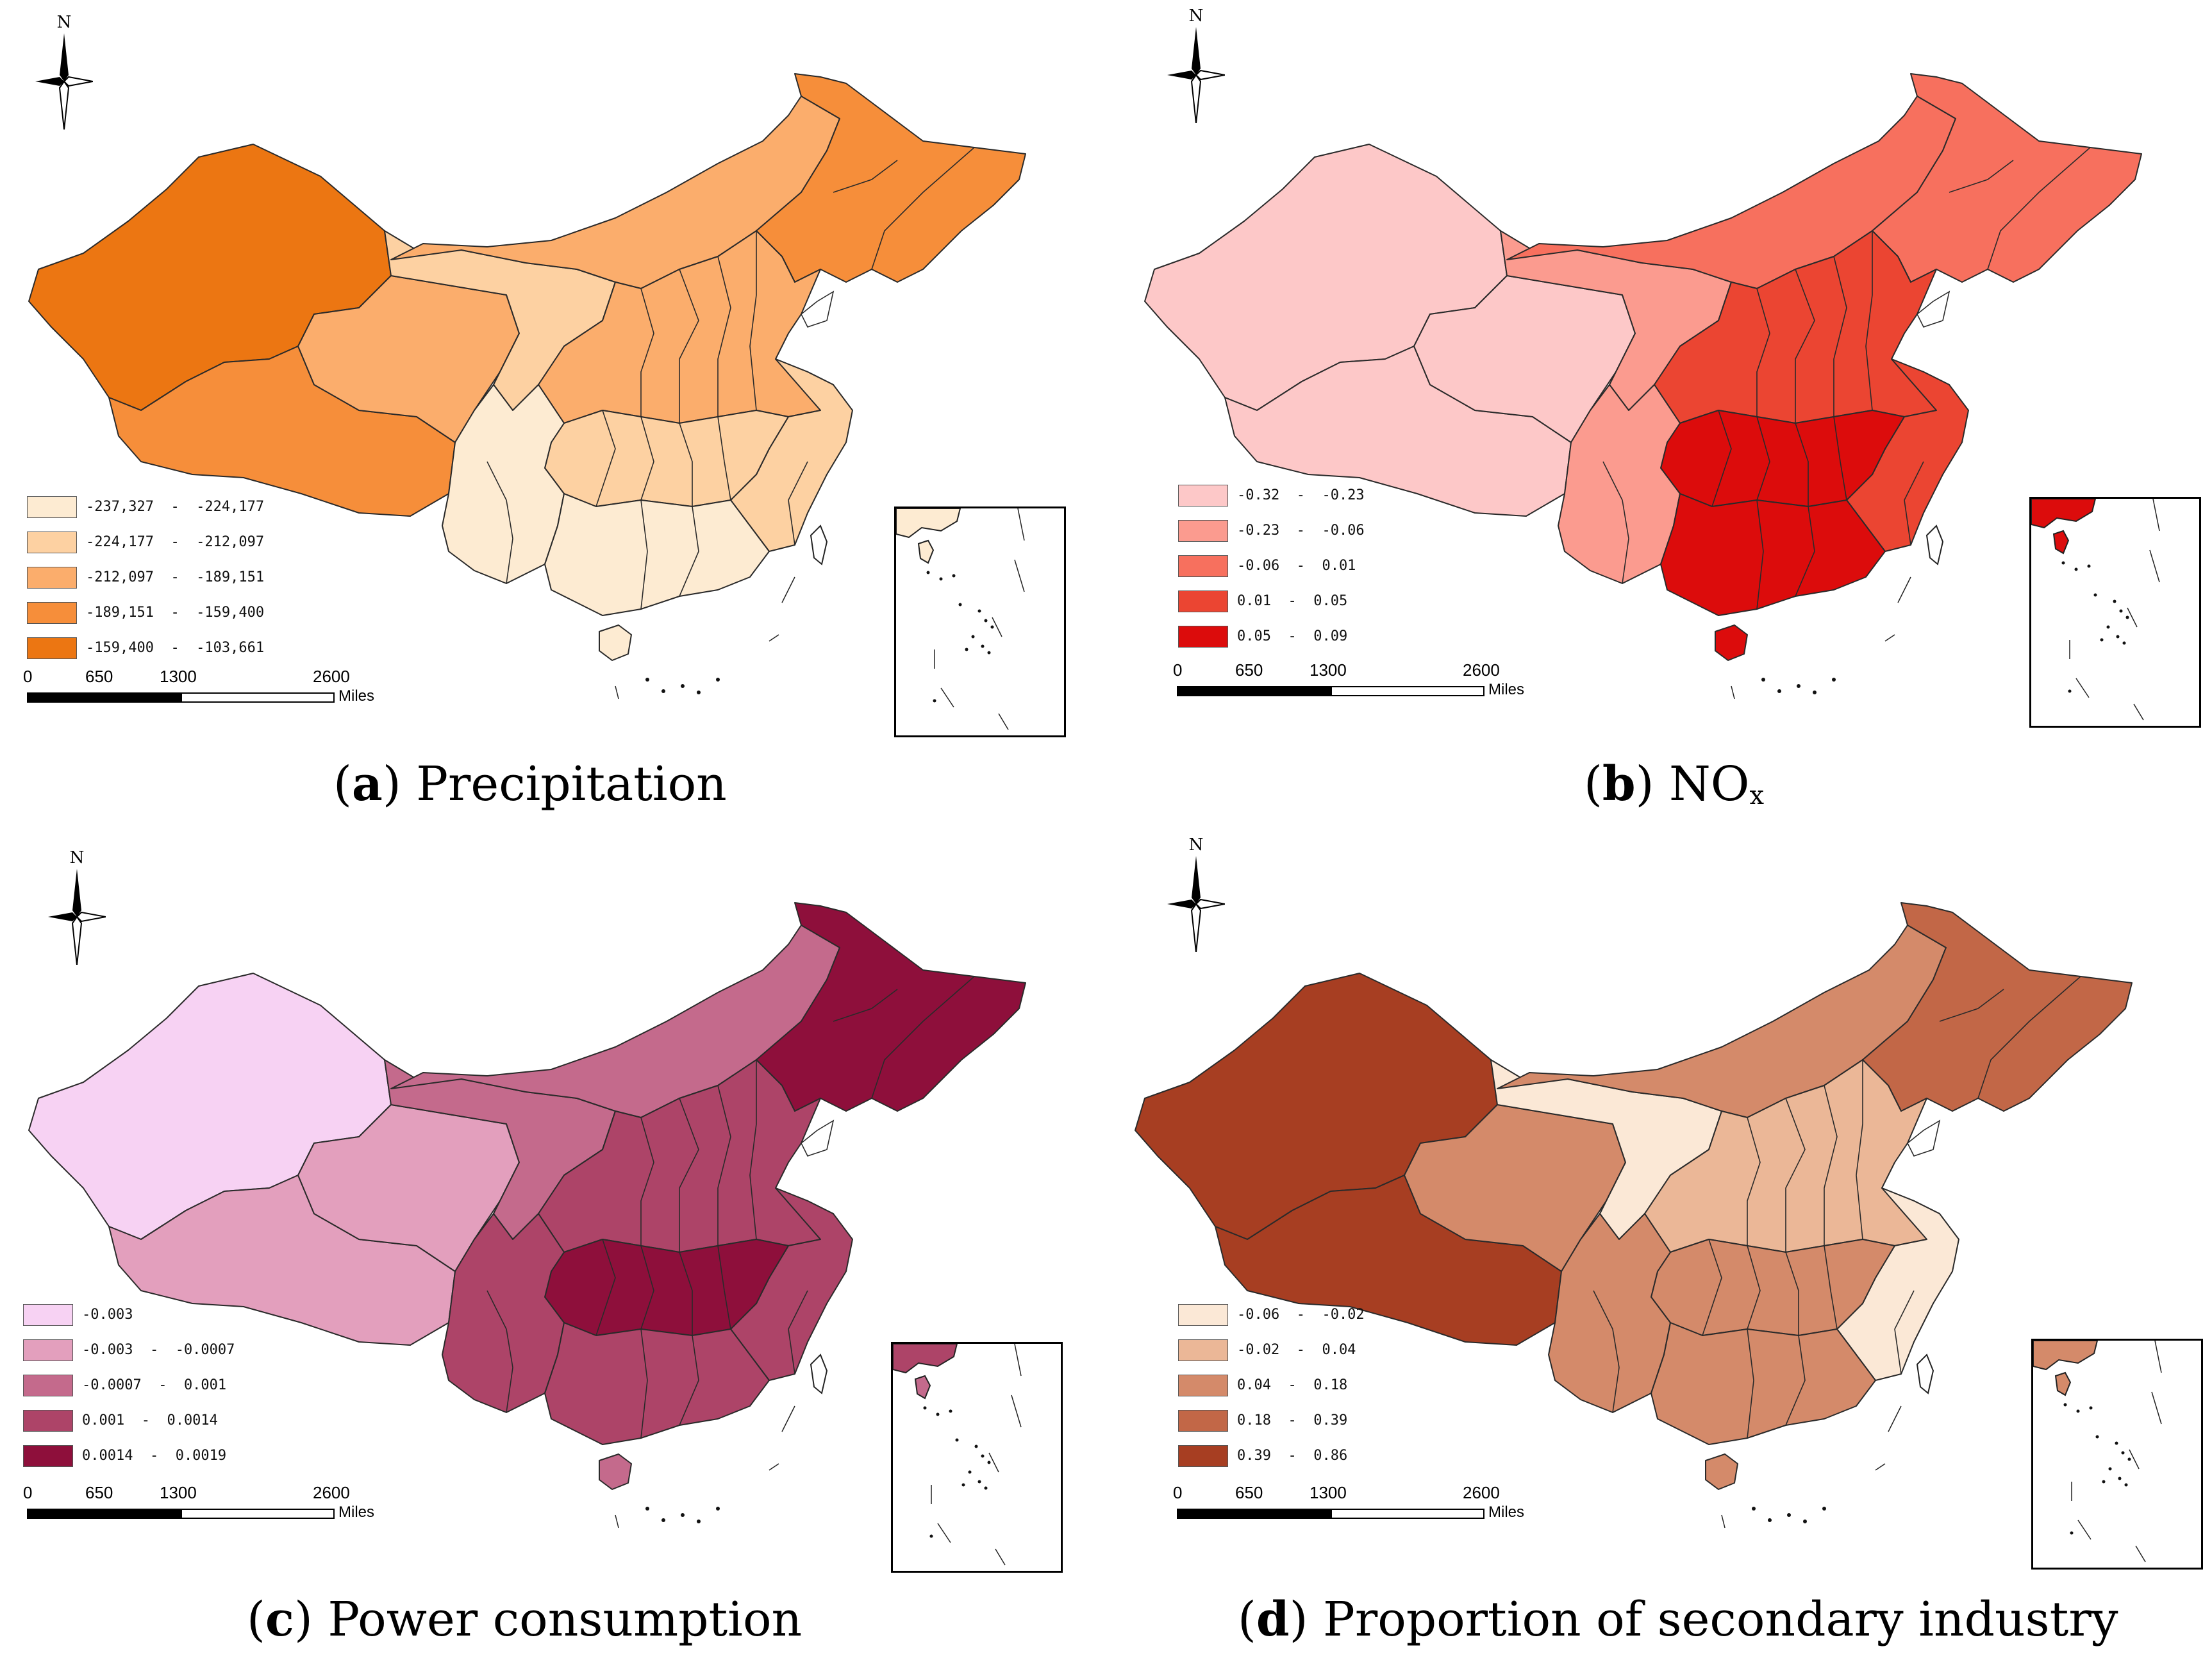 This screenshot has height=1658, width=2212. Describe the element at coordinates (530, 784) in the screenshot. I see `panel-caption: (a) Precipitation` at that location.